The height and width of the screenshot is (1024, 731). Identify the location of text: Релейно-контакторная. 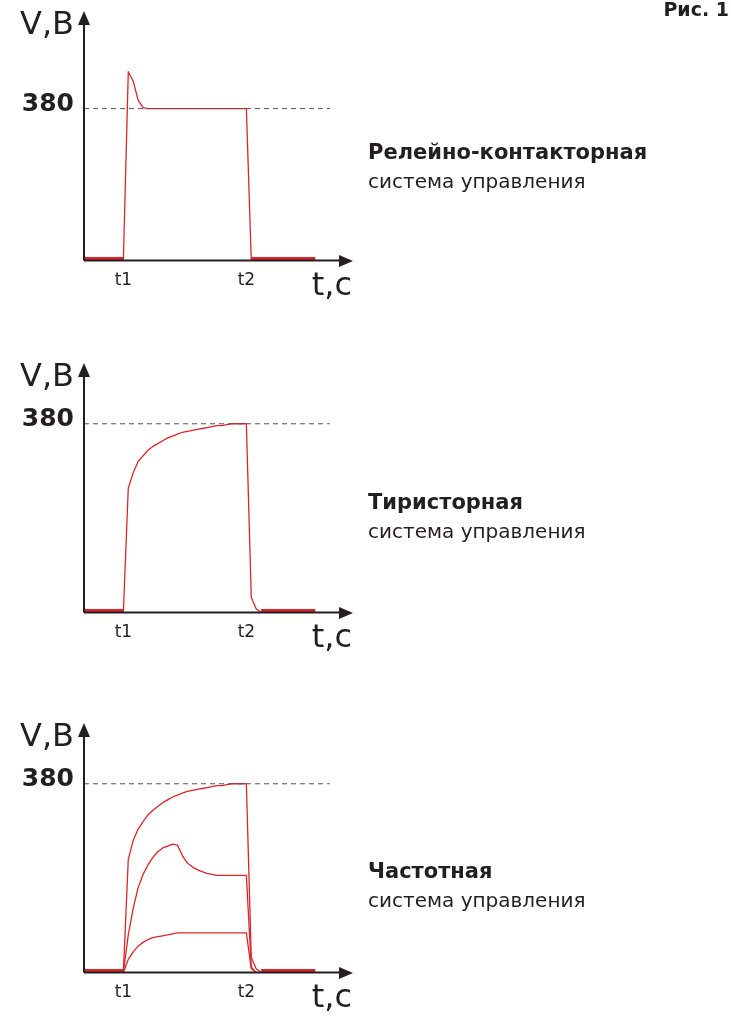
(508, 151).